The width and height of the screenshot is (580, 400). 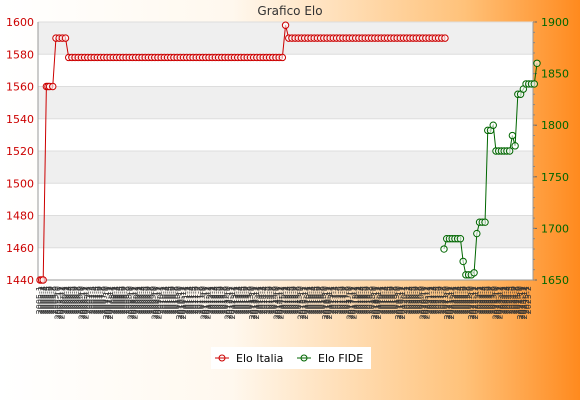 I want to click on x-tick-label: 2012-3, so click(x=213, y=300).